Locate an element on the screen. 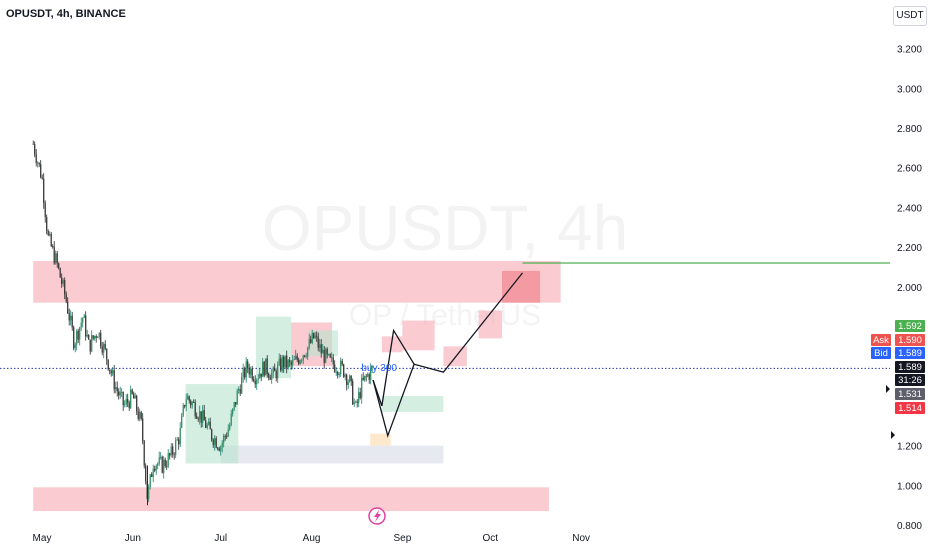 Image resolution: width=932 pixels, height=555 pixels. x-tick-label: Sep is located at coordinates (402, 538).